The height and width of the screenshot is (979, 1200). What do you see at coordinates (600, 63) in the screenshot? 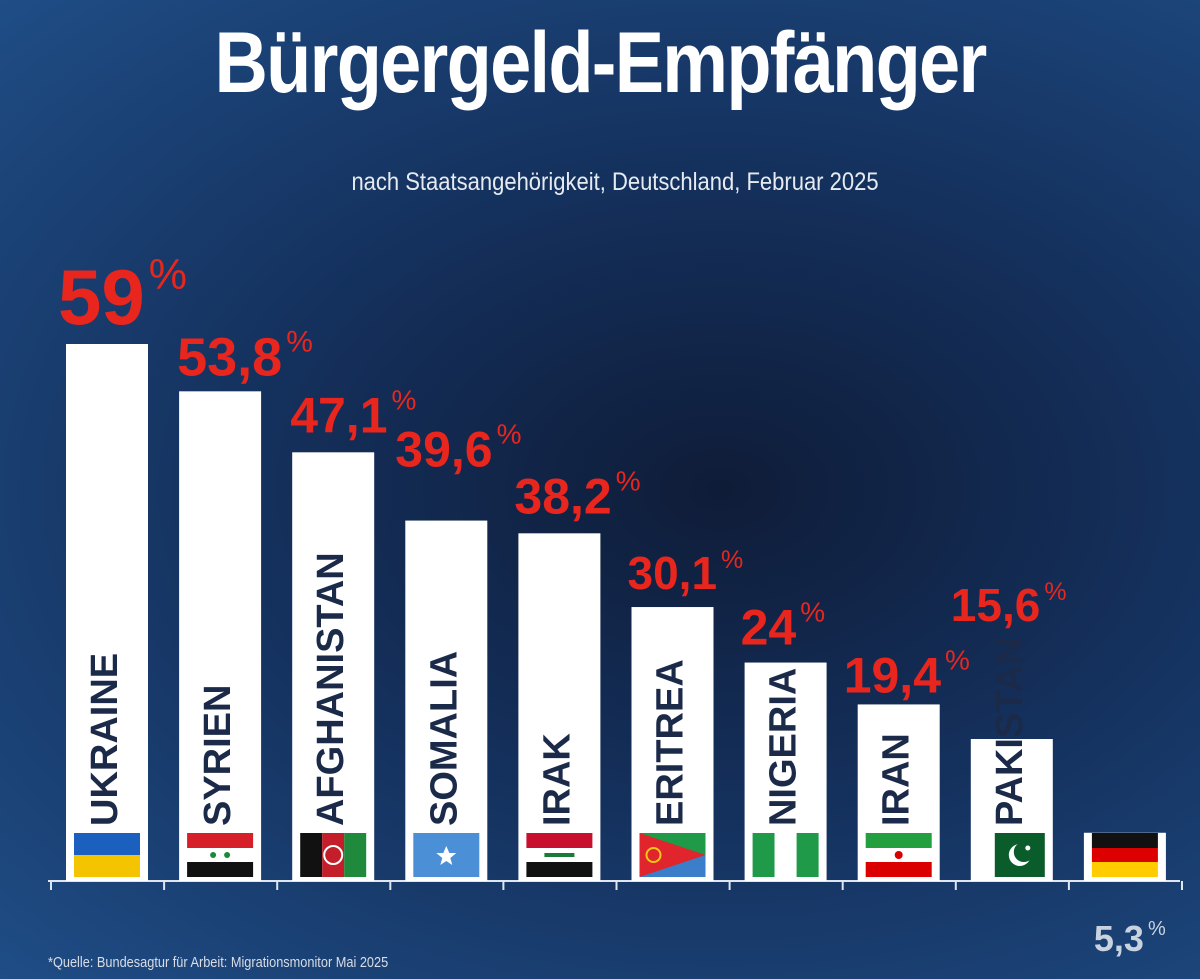
I see `chart-title: Bürgergeld-Empfänger` at bounding box center [600, 63].